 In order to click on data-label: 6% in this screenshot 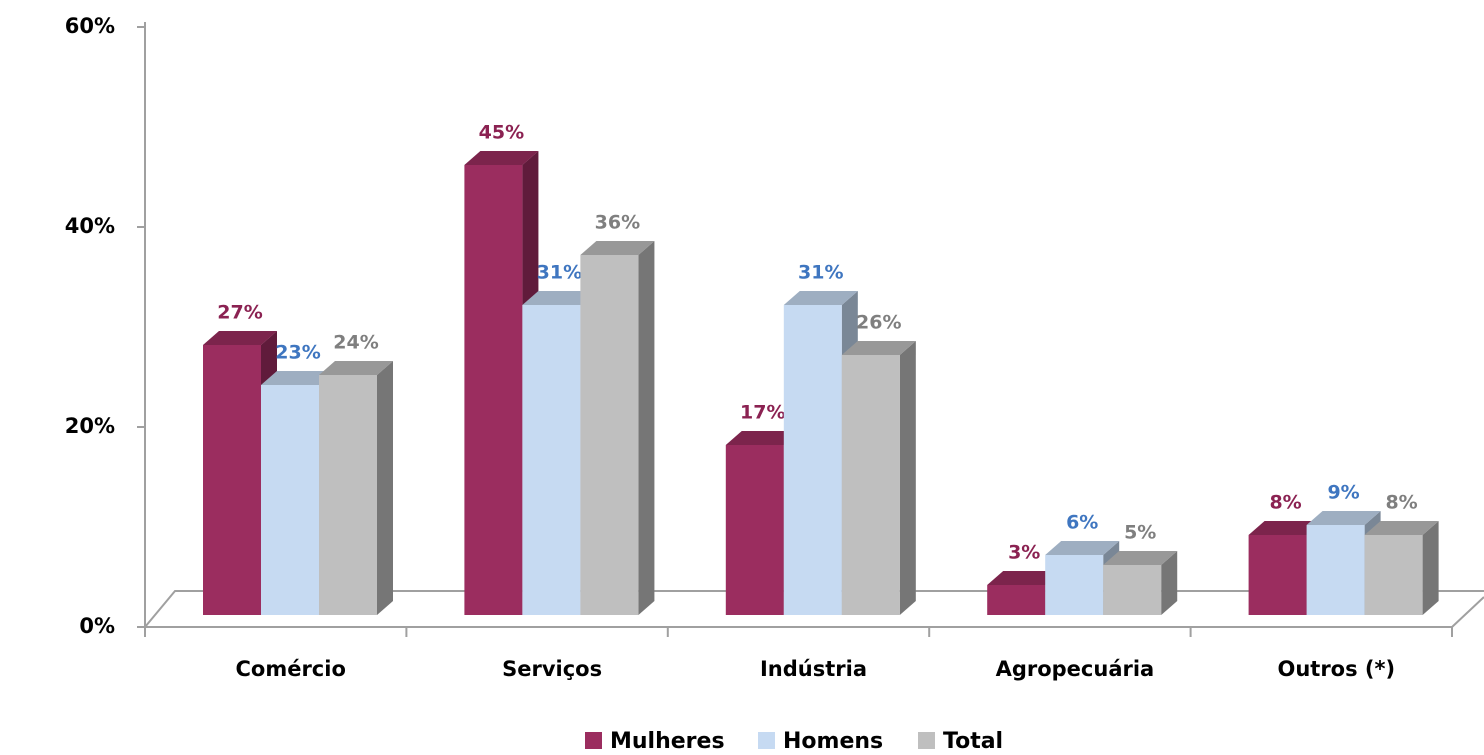, I will do `click(1082, 523)`.